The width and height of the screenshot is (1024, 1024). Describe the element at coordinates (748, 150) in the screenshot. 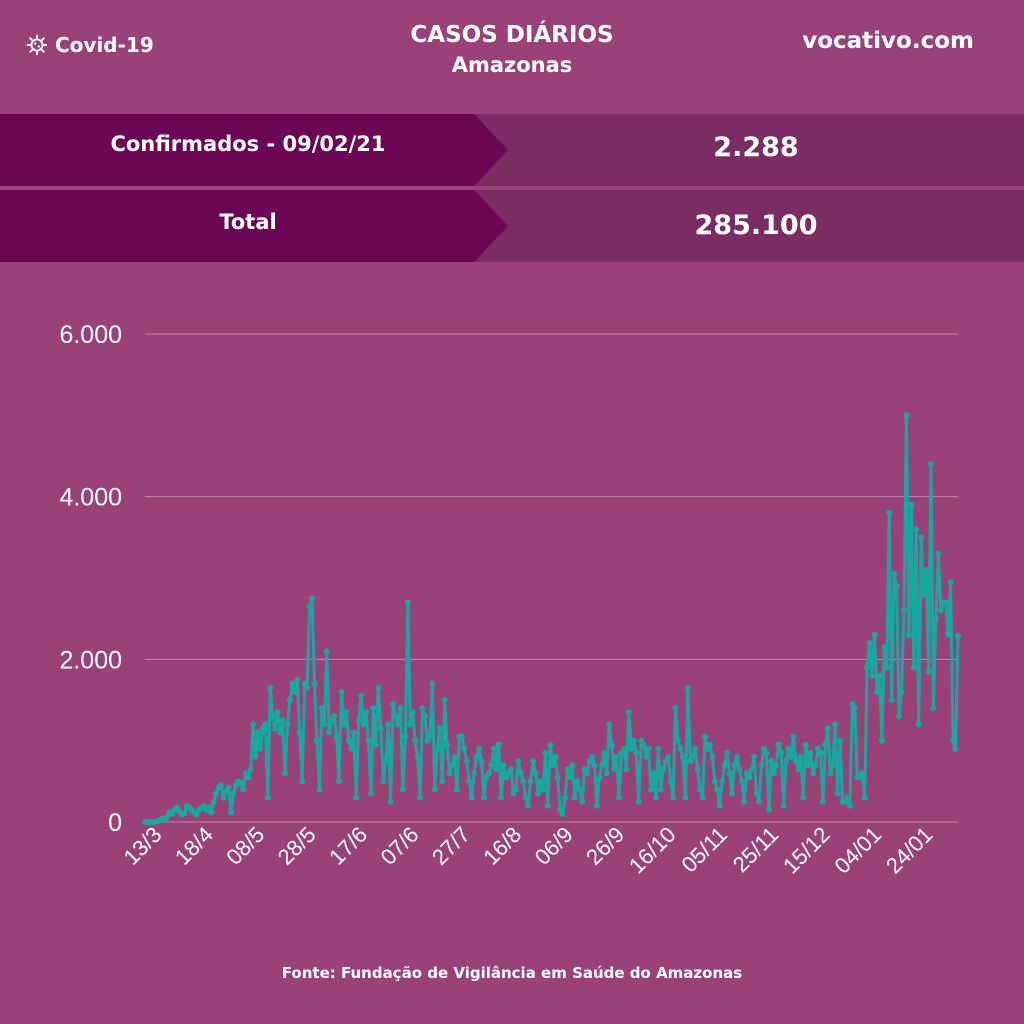

I see `confirmed-value-band` at that location.